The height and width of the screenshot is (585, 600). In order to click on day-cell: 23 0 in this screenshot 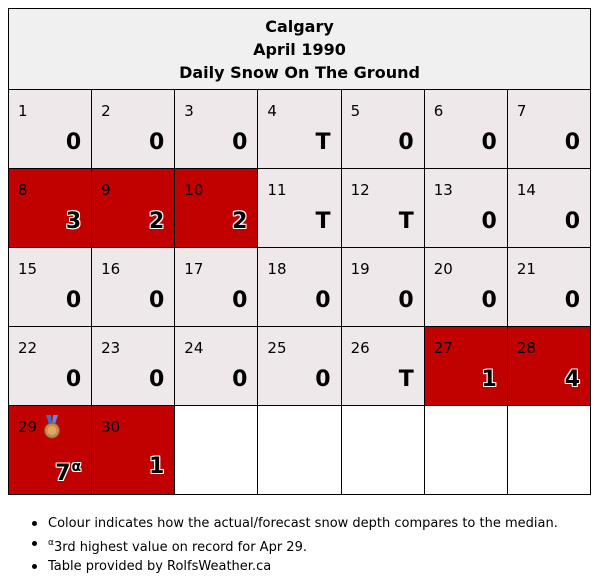, I will do `click(133, 366)`.